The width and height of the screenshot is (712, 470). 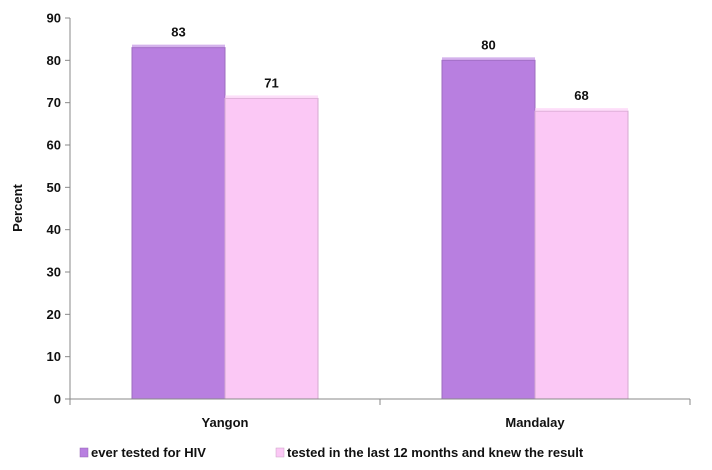 What do you see at coordinates (54, 356) in the screenshot?
I see `y-tick-label: 10` at bounding box center [54, 356].